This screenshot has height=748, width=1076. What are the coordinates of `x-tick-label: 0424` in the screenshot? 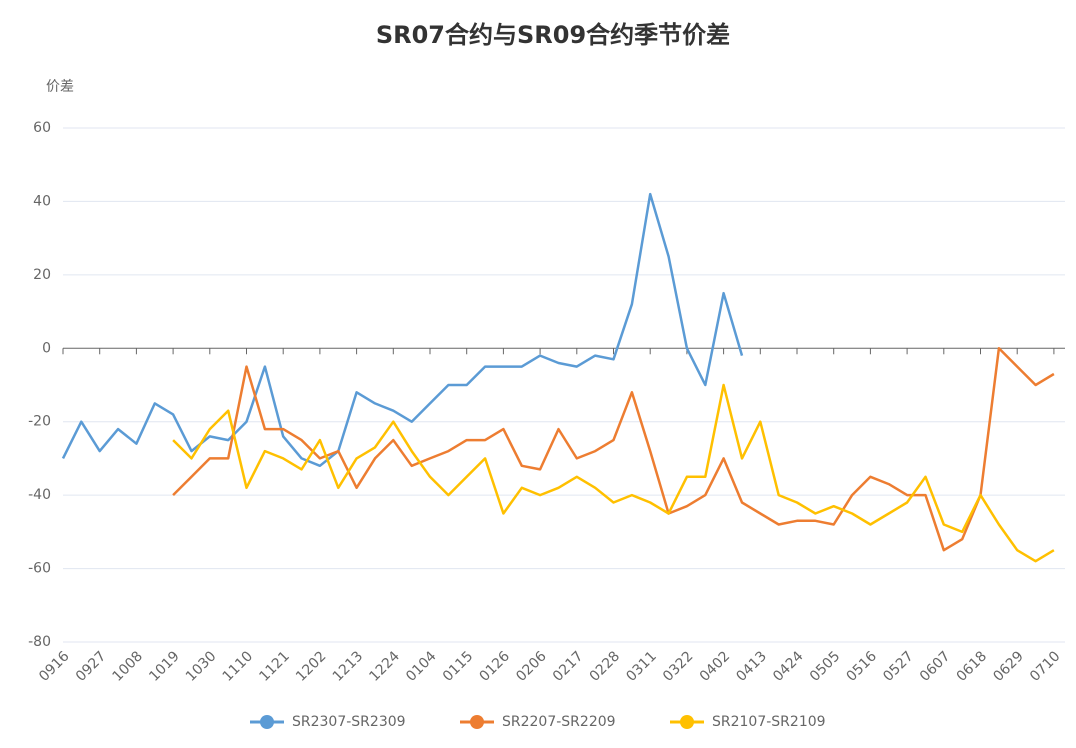 It's located at (788, 666).